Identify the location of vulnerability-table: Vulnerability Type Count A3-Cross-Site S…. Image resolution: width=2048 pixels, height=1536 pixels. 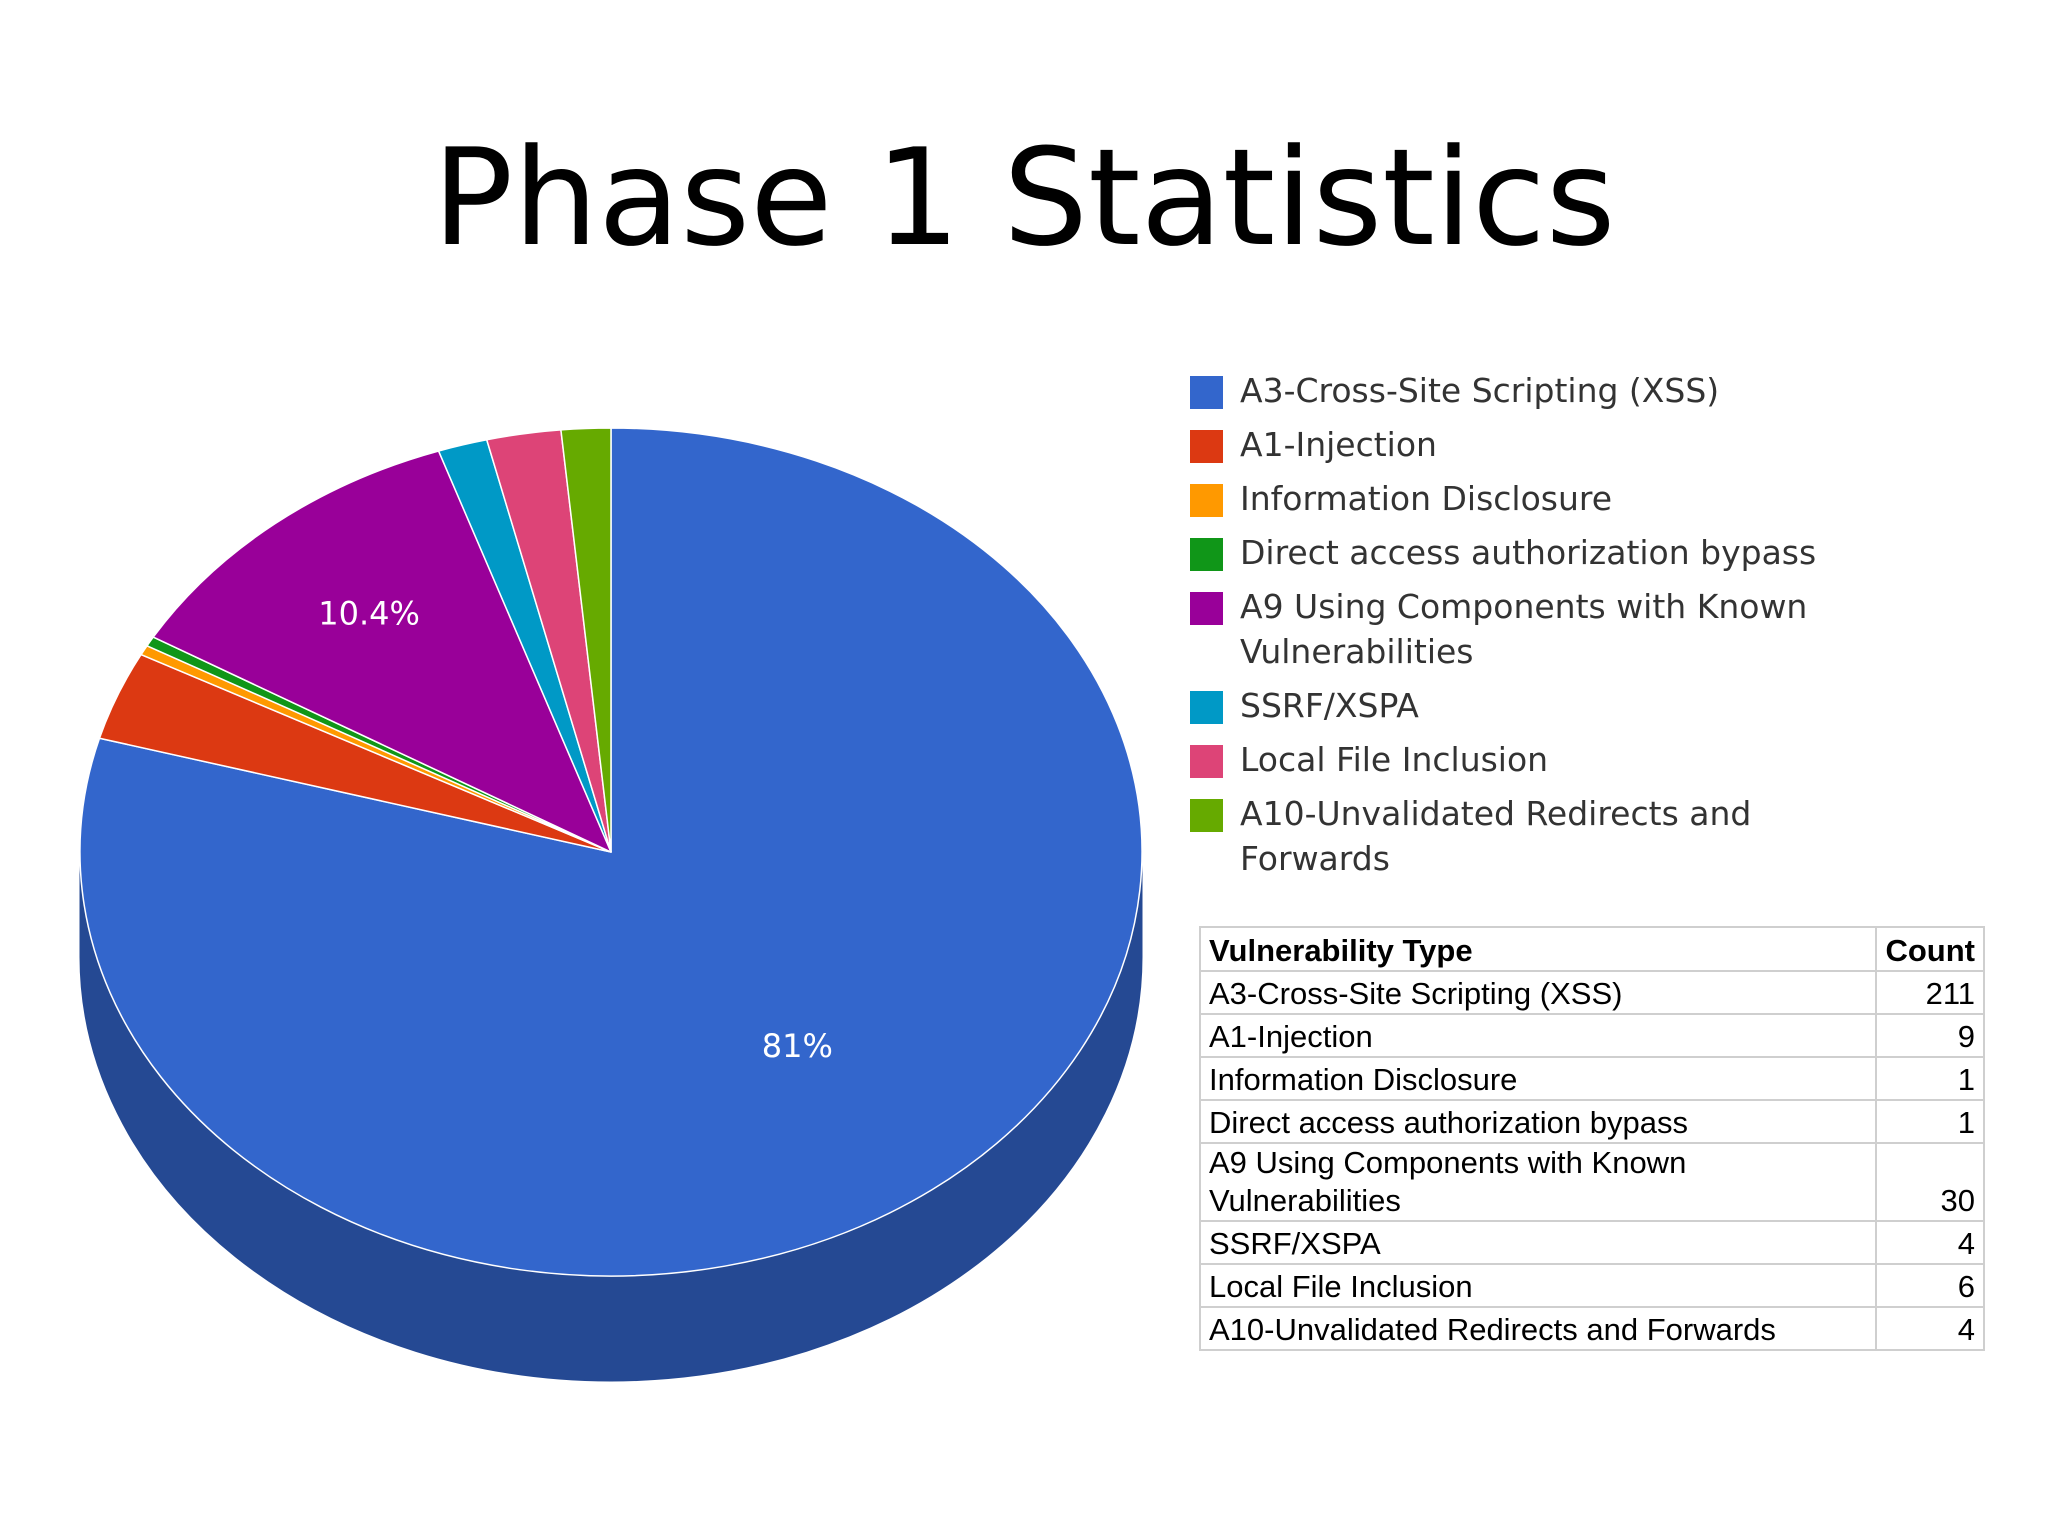
(1592, 1138).